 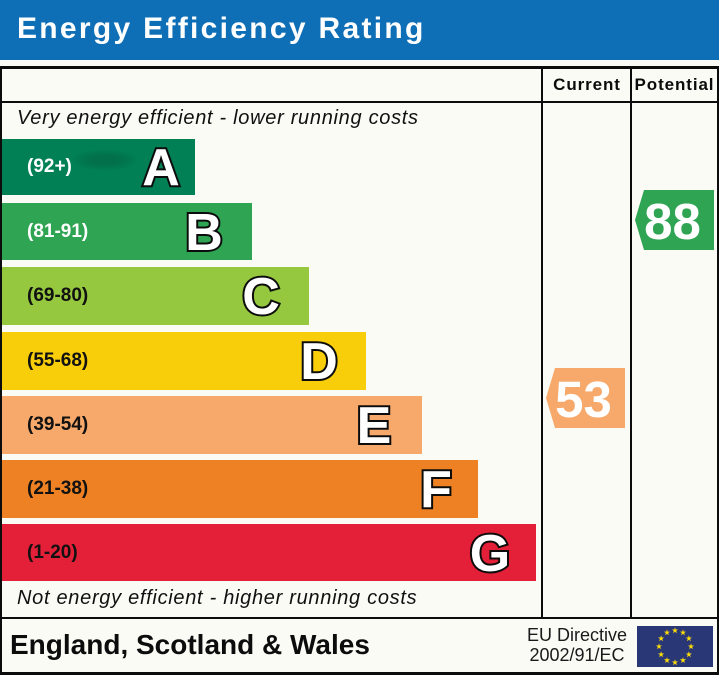 What do you see at coordinates (490, 553) in the screenshot?
I see `svg-text: G` at bounding box center [490, 553].